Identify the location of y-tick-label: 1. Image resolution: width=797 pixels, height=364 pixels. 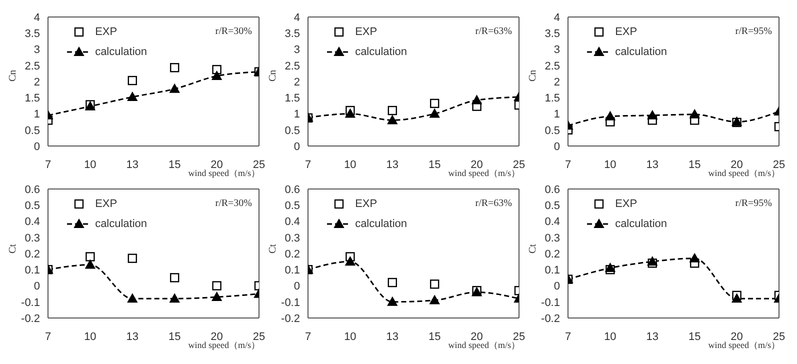
(557, 114).